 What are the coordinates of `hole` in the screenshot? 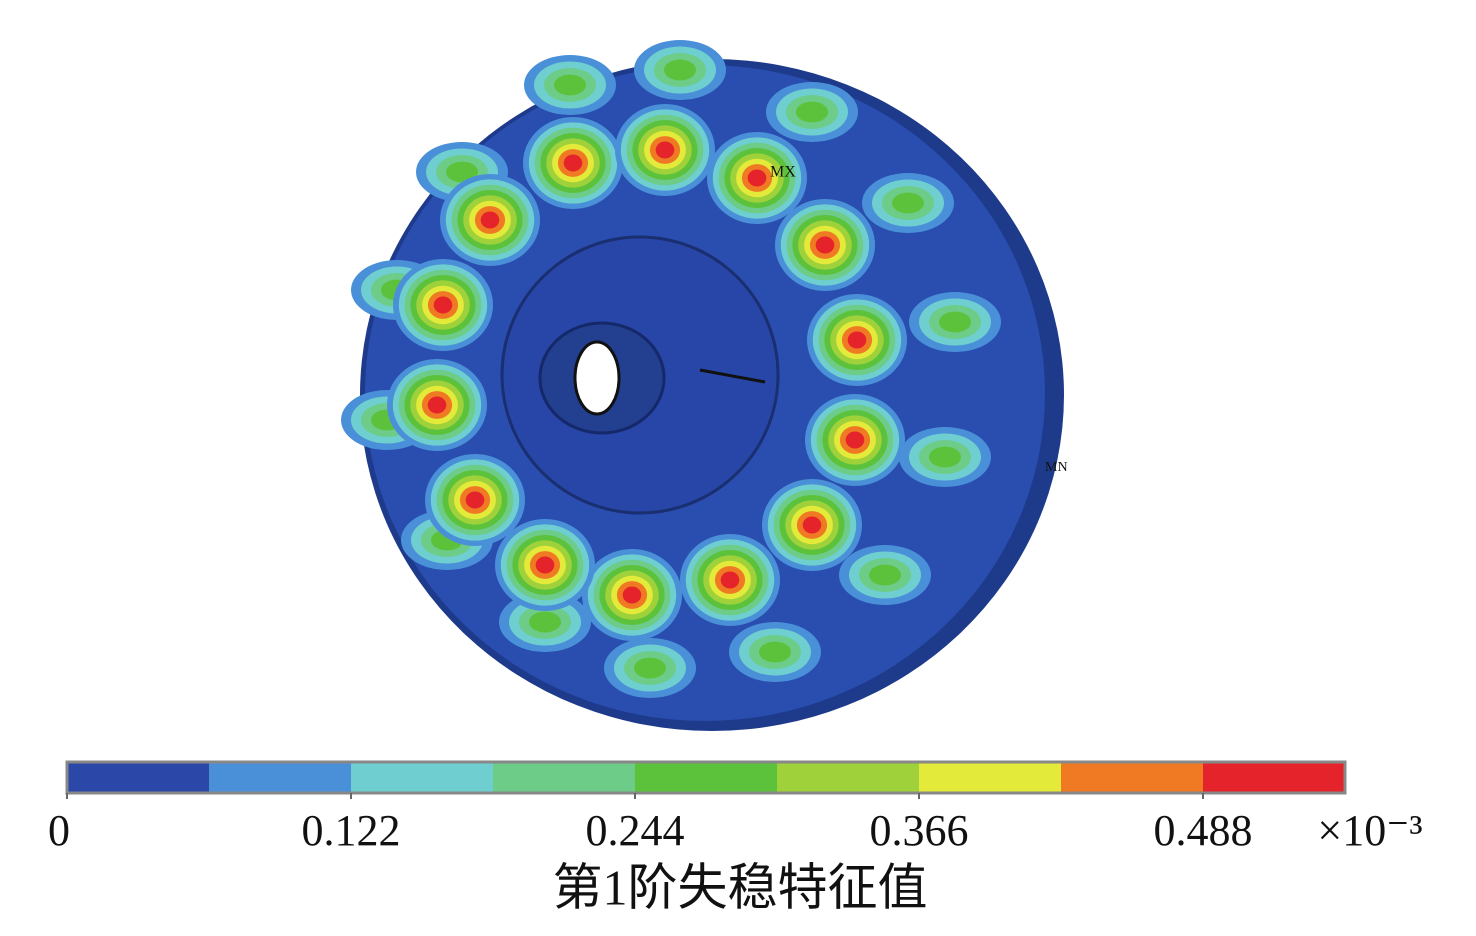 It's located at (597, 378).